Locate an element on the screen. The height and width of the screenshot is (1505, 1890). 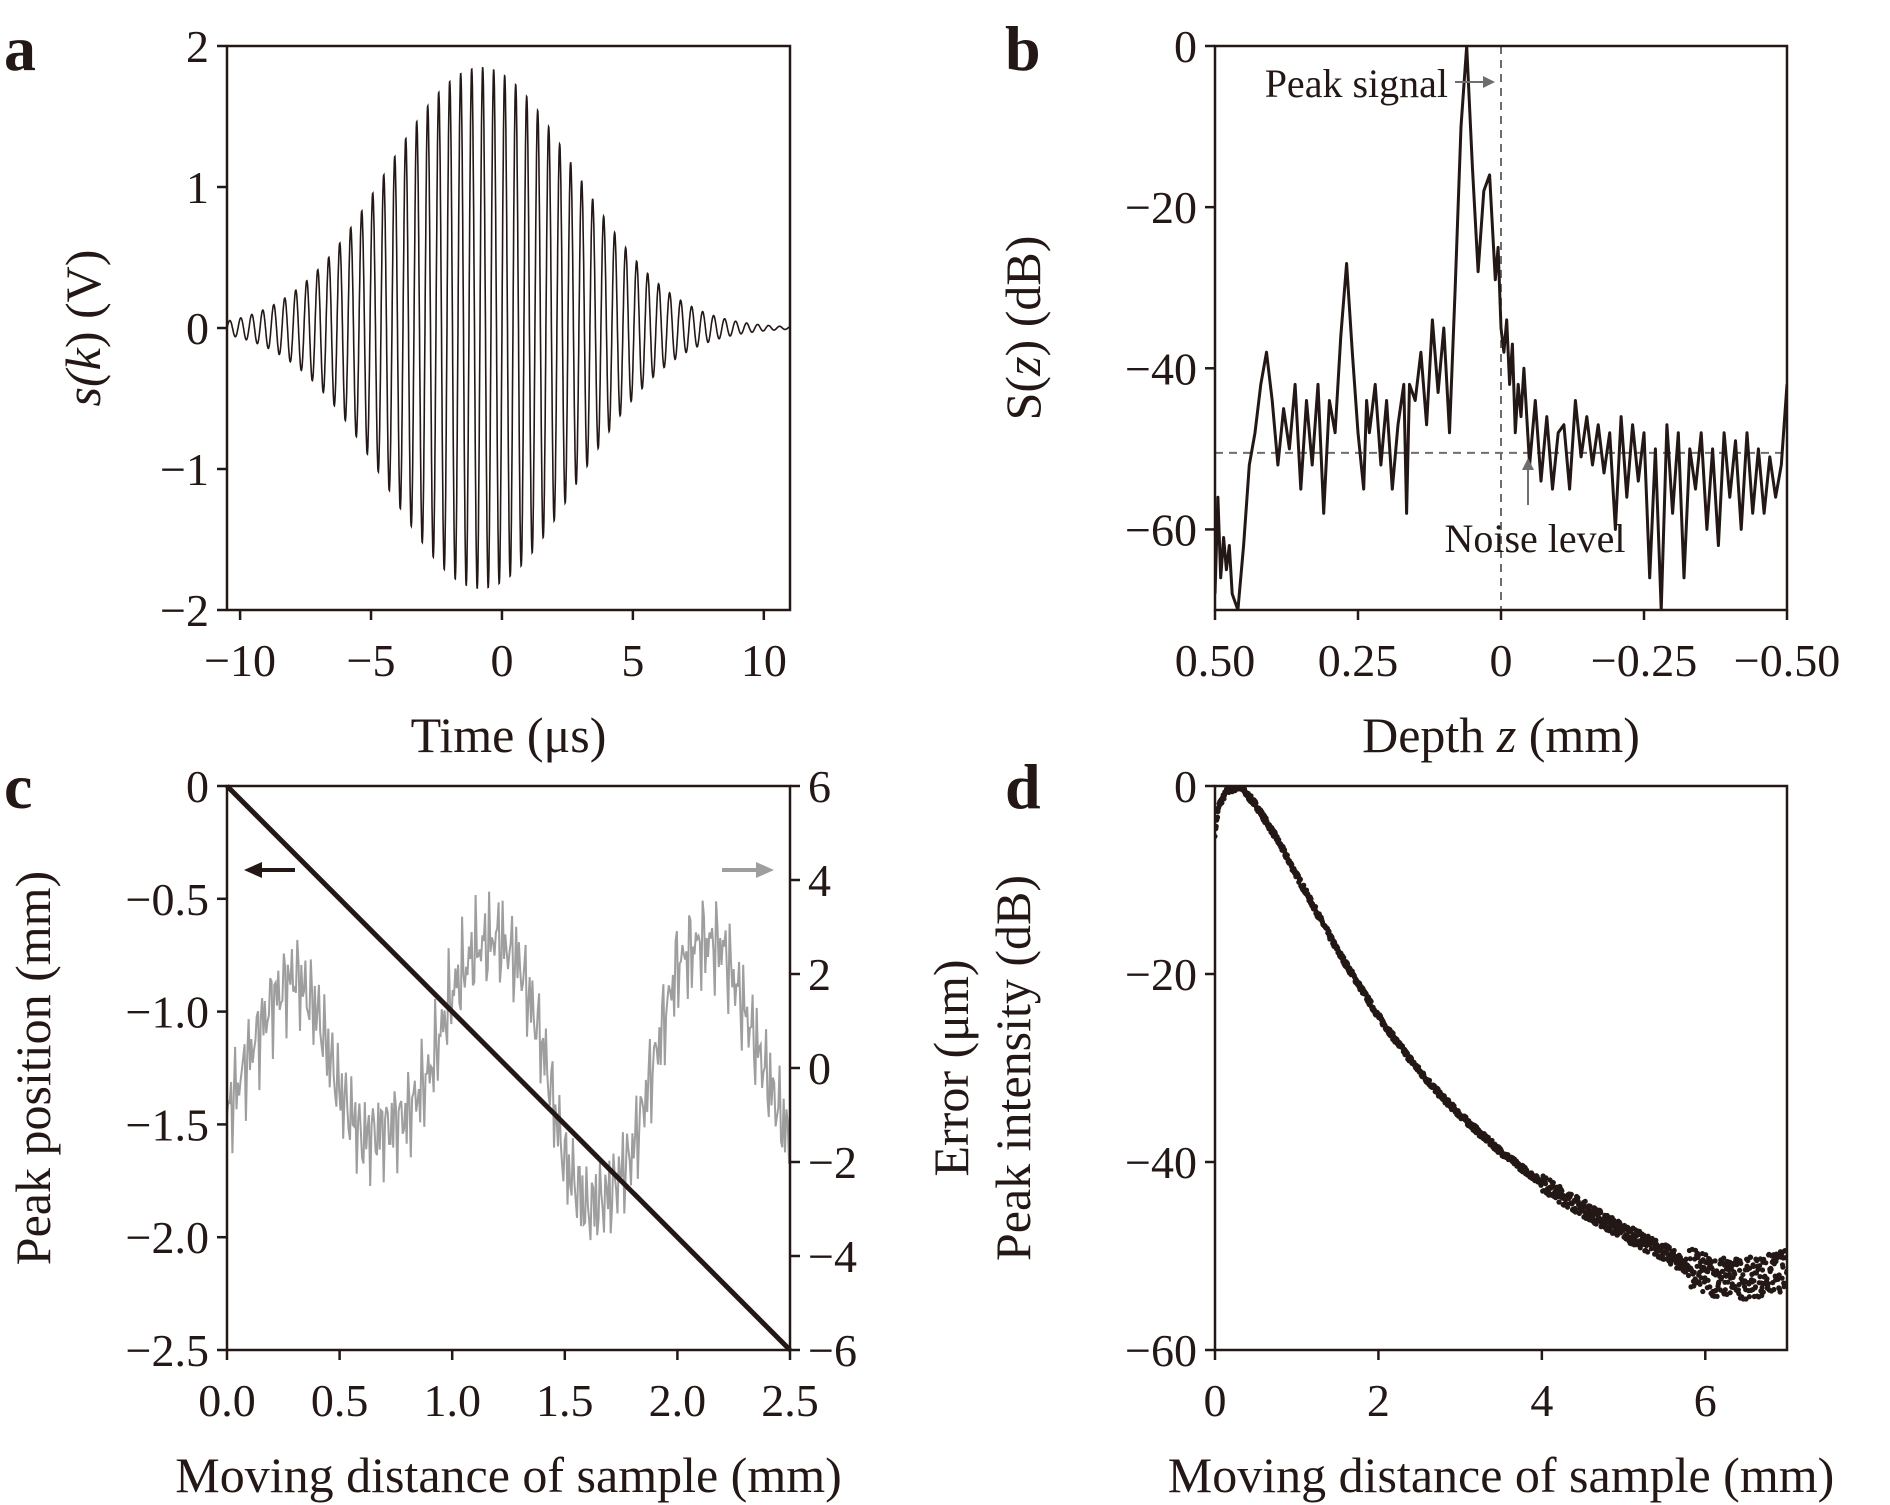
spectrum-trace is located at coordinates (1501, 328).